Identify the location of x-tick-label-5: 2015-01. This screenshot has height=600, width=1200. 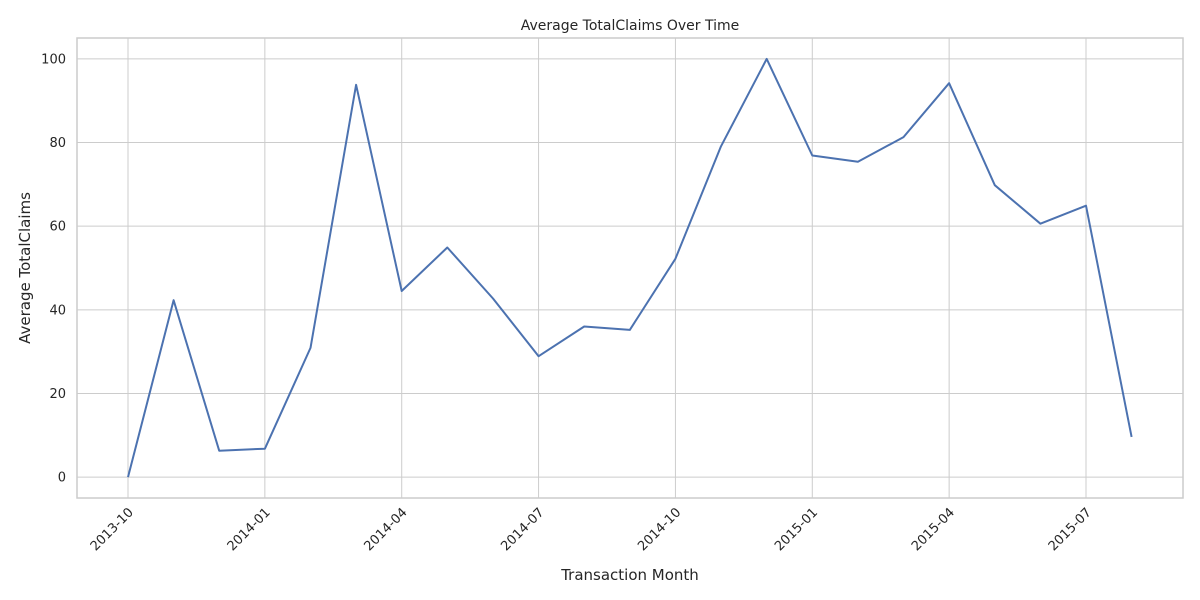
(796, 529).